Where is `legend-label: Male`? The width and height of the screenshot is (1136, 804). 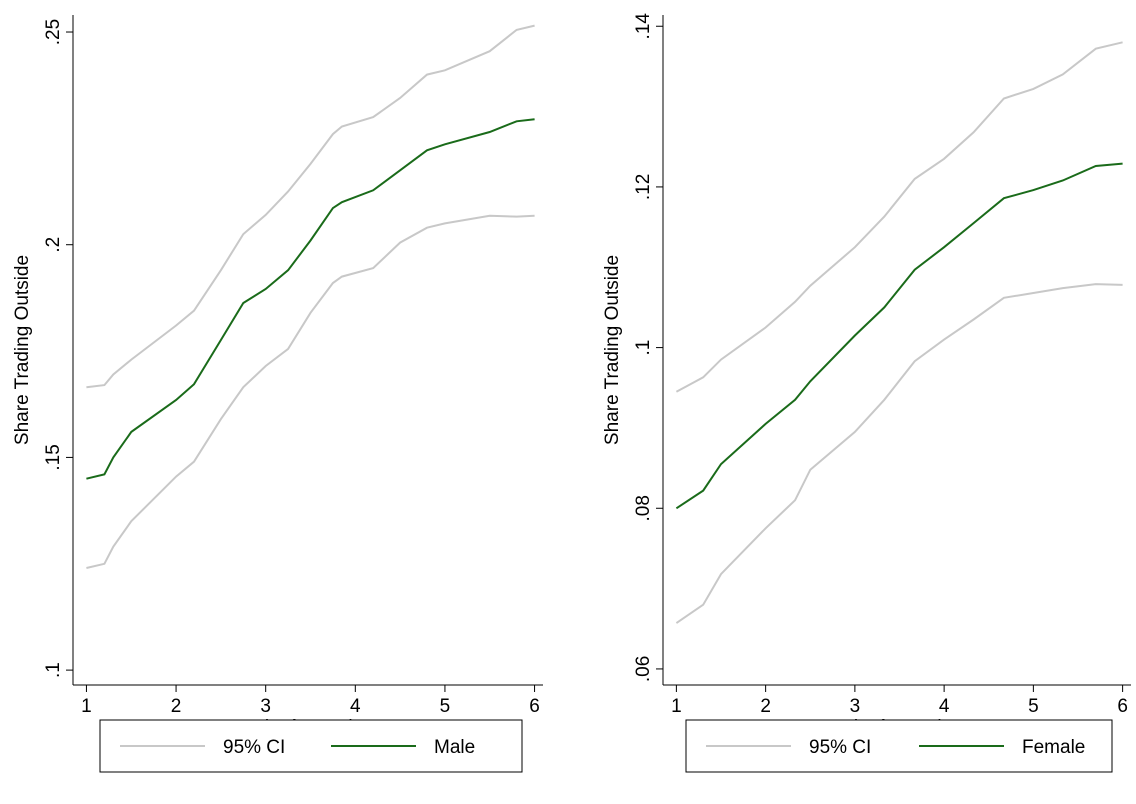
legend-label: Male is located at coordinates (454, 747).